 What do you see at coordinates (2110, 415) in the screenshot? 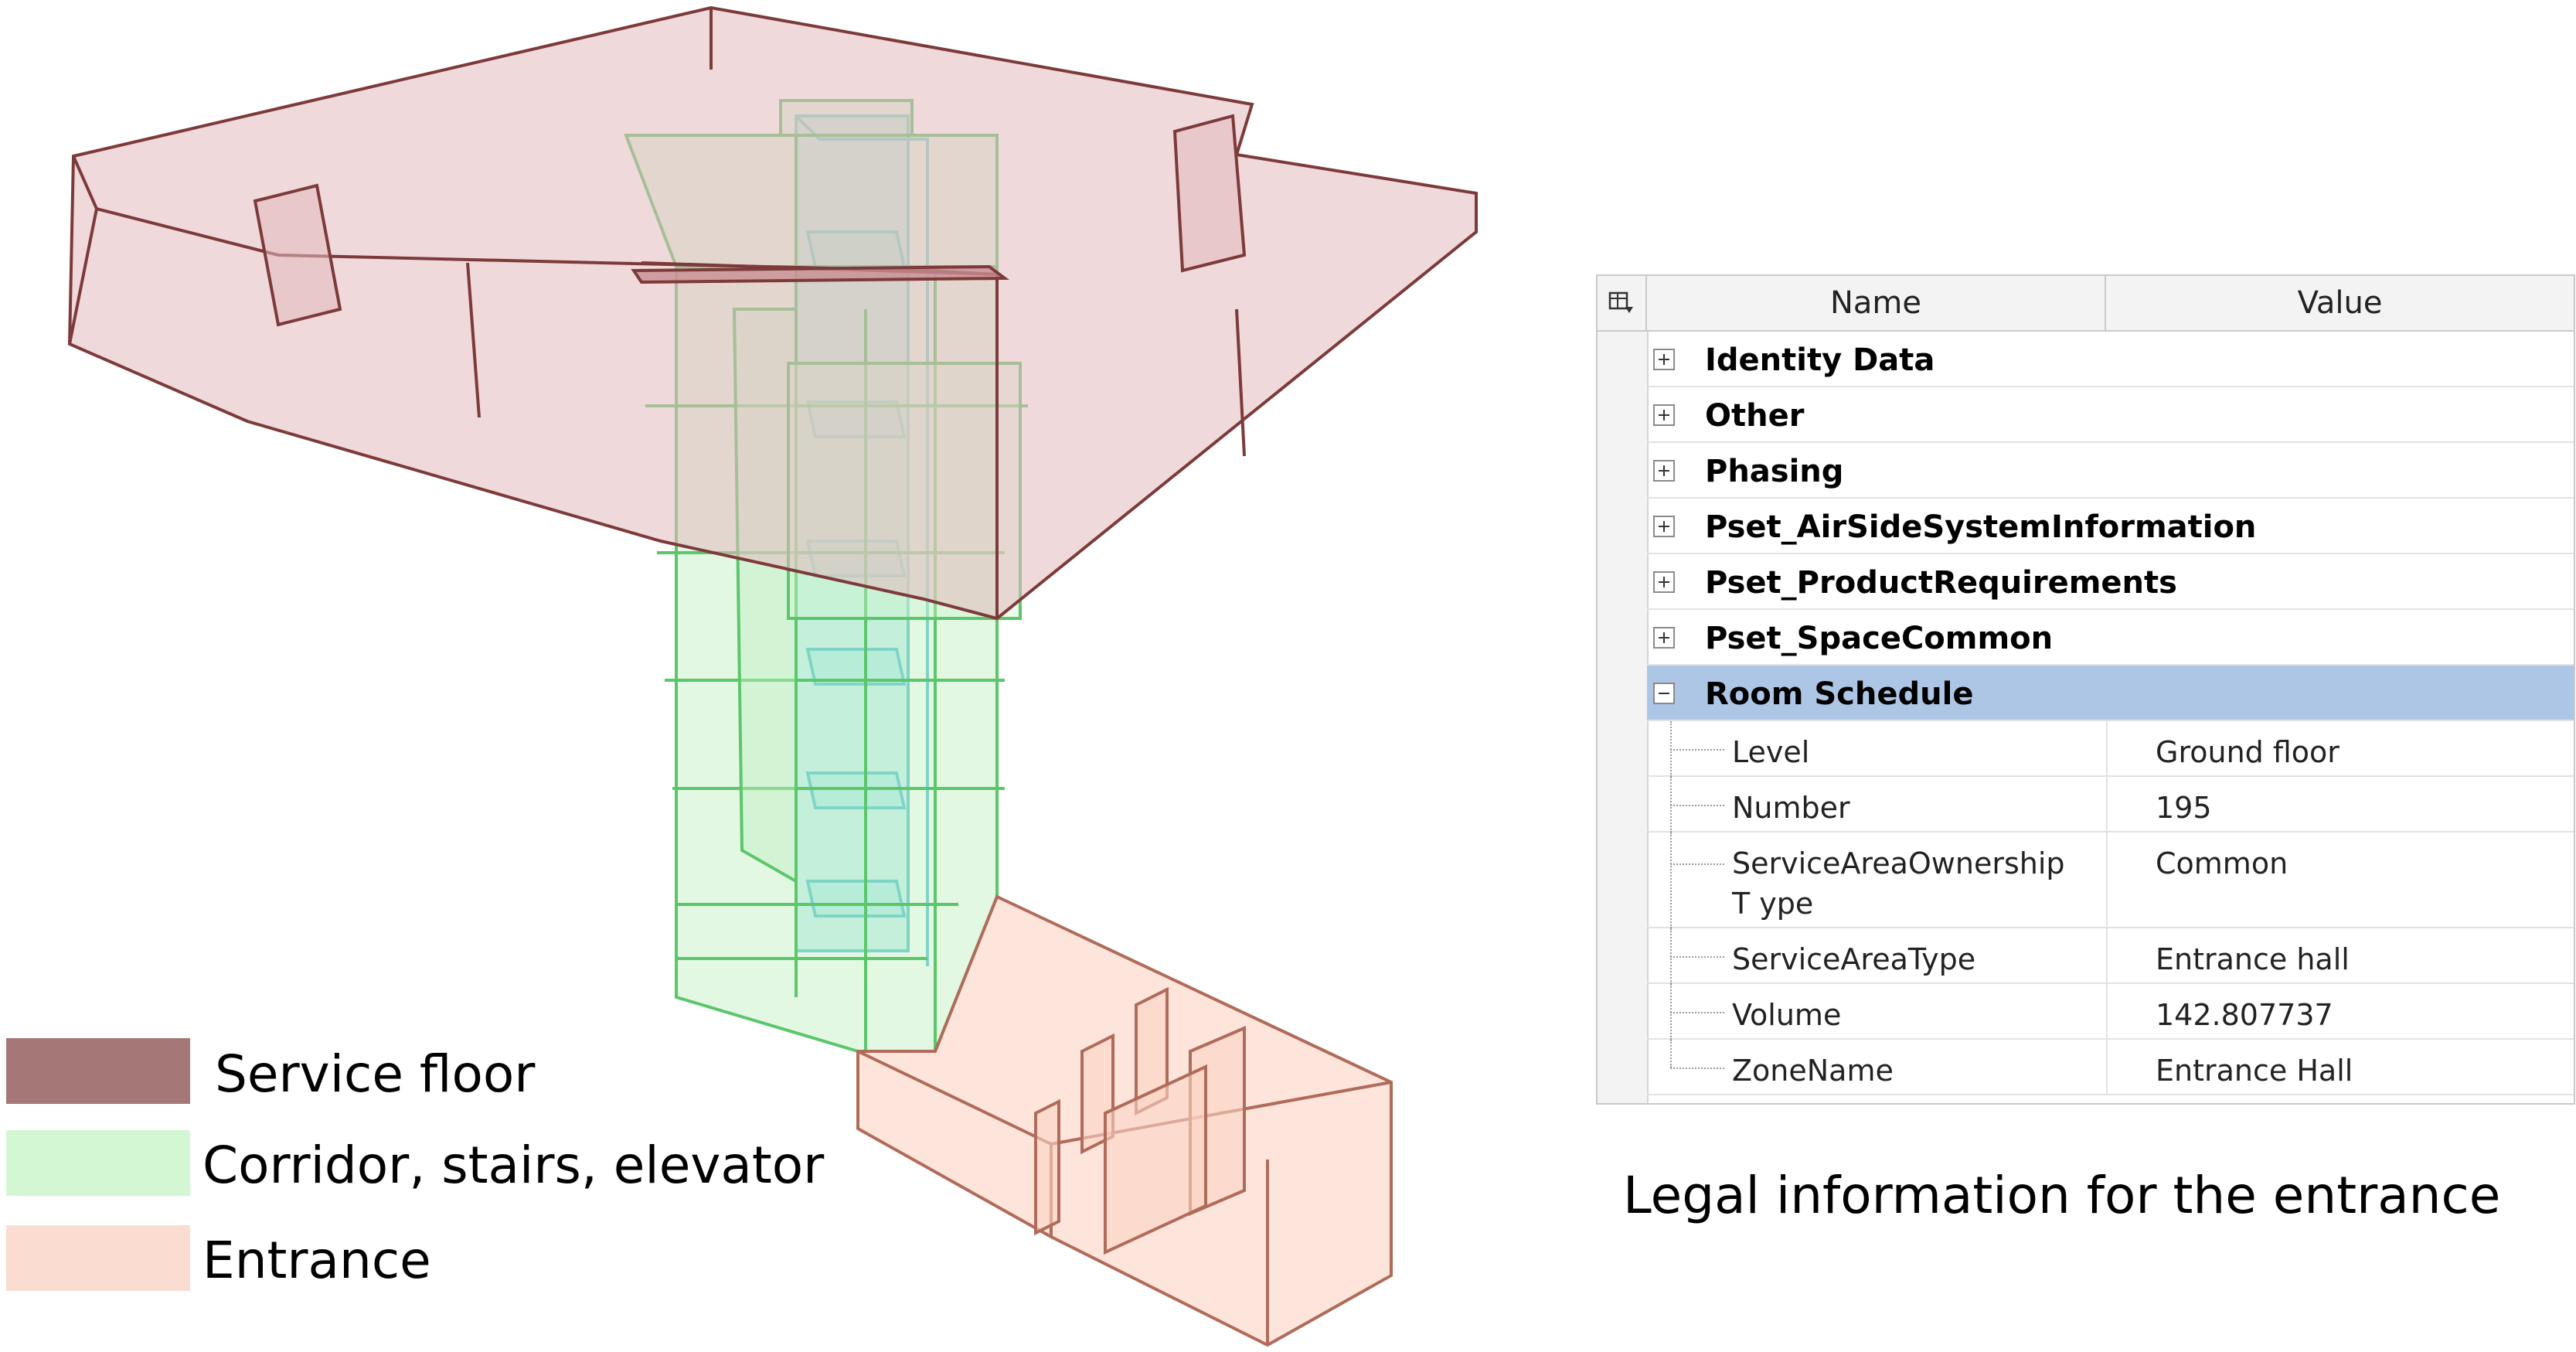
I see `group-row-other: Other` at bounding box center [2110, 415].